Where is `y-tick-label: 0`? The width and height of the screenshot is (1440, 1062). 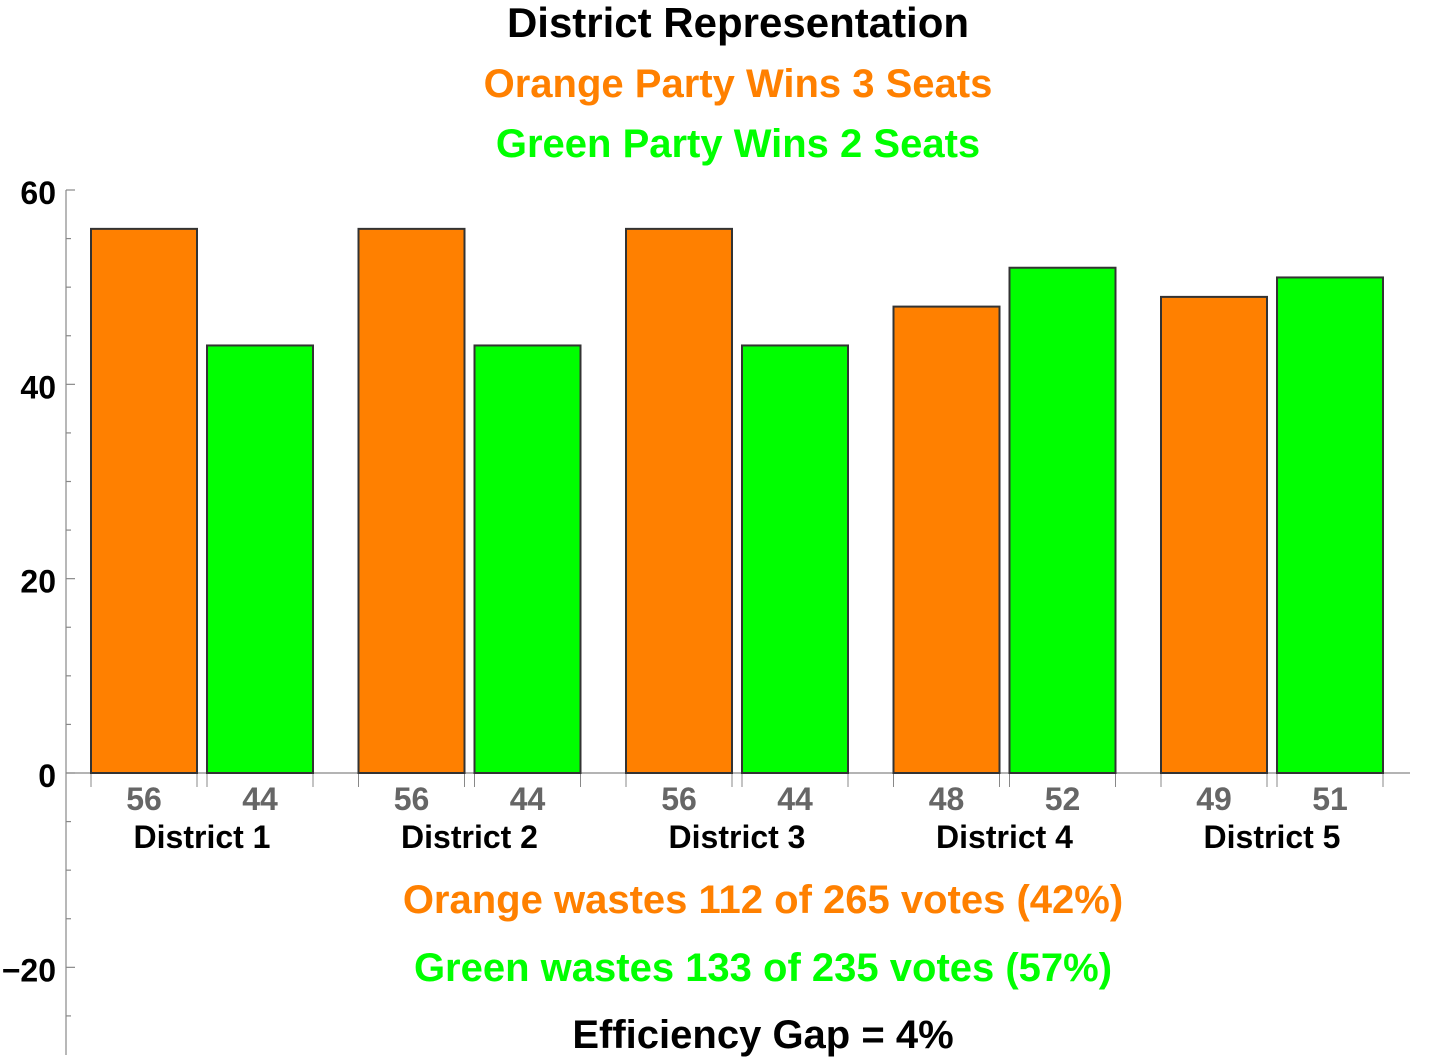 y-tick-label: 0 is located at coordinates (47, 776).